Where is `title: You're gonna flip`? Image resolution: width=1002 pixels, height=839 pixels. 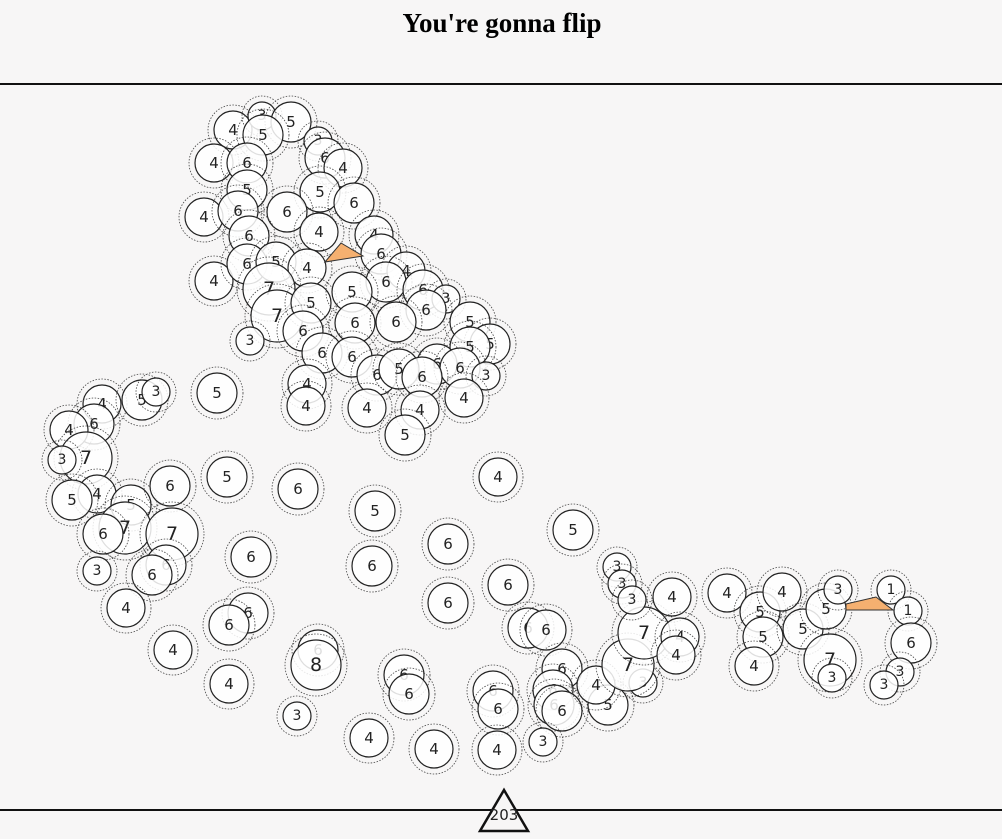 title: You're gonna flip is located at coordinates (501, 23).